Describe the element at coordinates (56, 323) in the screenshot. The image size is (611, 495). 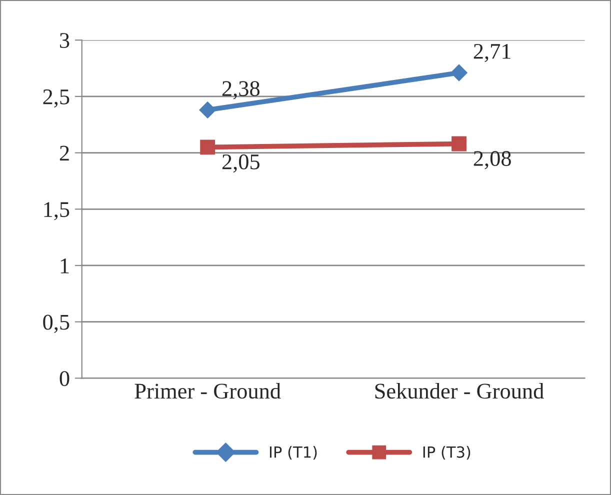
I see `y-tick-label: 0,5` at that location.